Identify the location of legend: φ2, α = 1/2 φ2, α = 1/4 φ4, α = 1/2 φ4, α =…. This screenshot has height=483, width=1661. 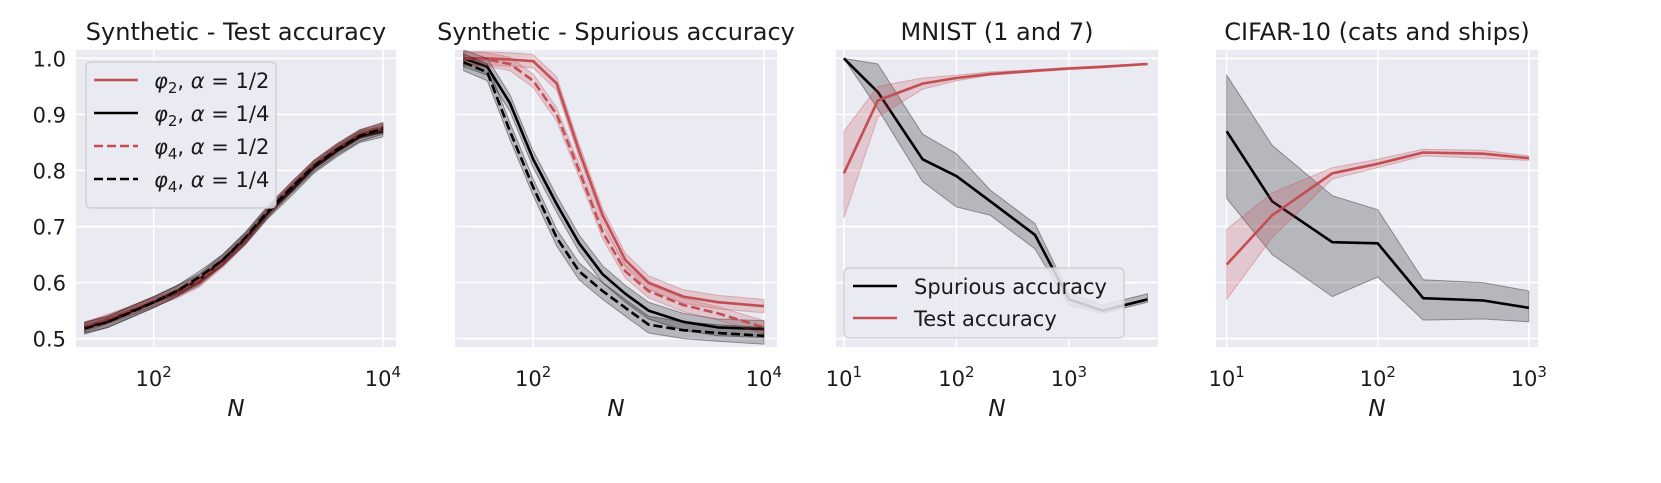
(181, 135).